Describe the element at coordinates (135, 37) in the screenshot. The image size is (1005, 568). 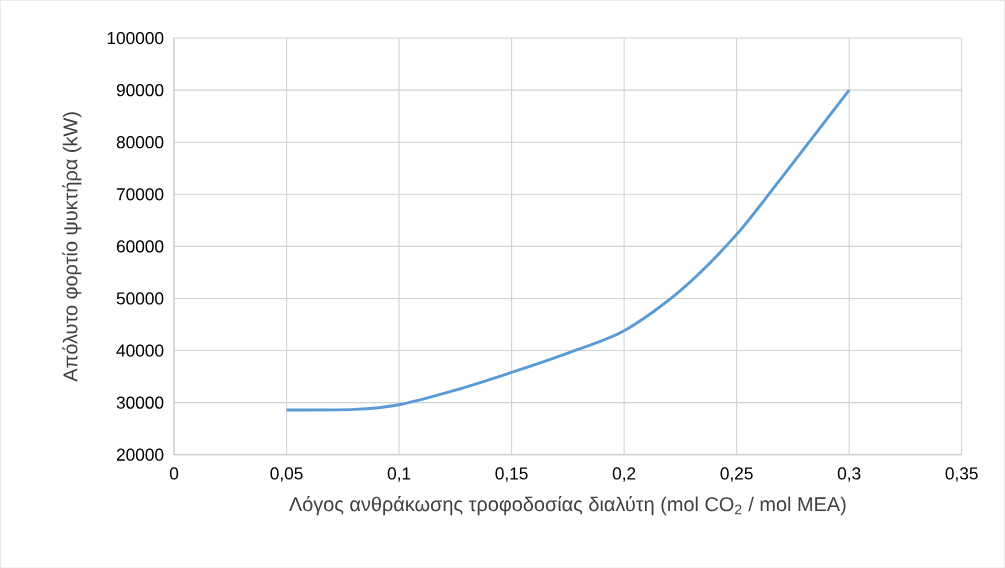
I see `y-tick-label: 100000` at that location.